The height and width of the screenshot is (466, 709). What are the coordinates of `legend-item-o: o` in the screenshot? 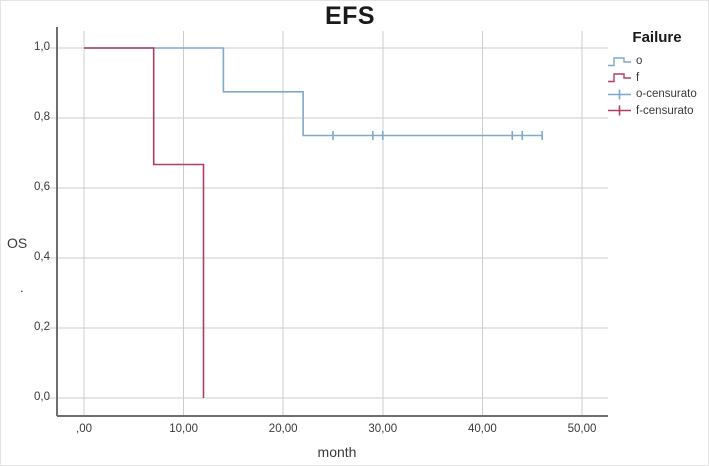 It's located at (657, 61).